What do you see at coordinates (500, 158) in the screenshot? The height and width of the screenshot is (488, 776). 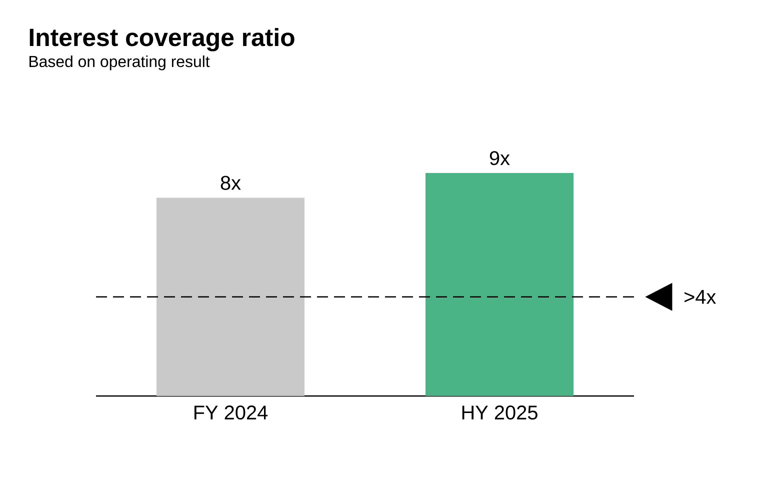 I see `data-label: 9x` at bounding box center [500, 158].